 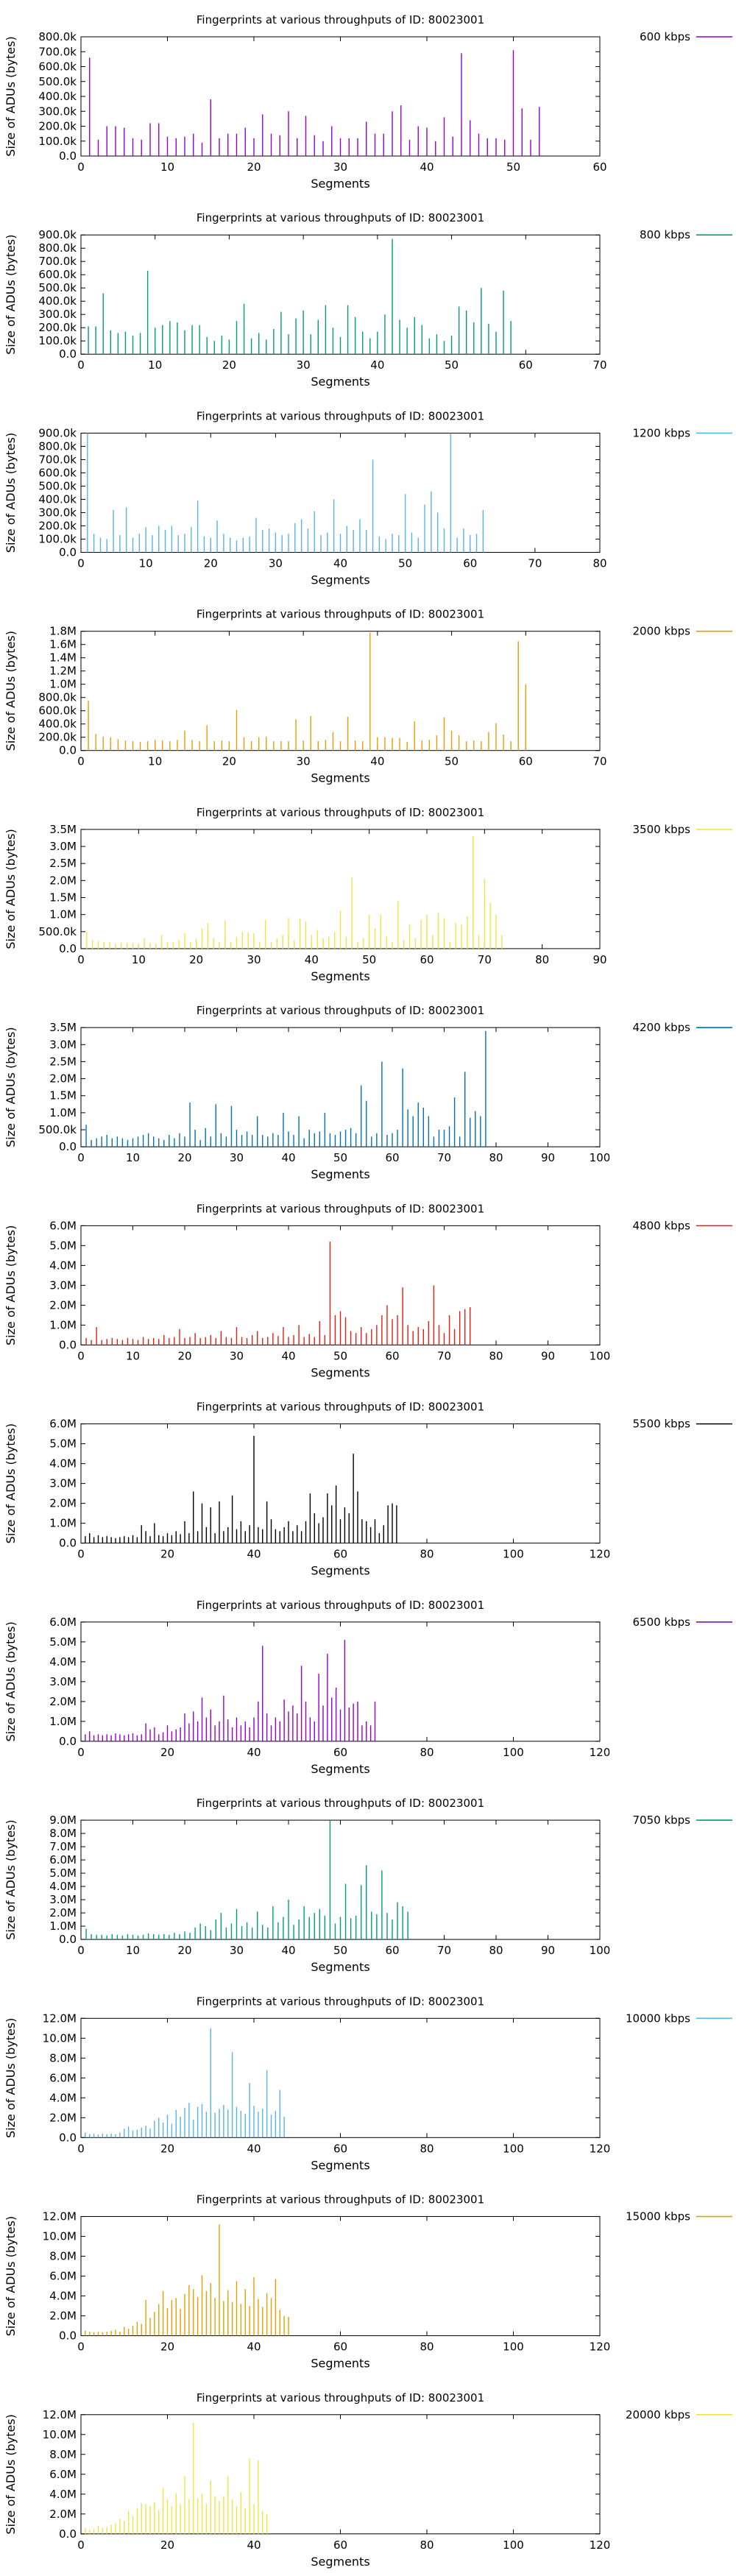 What do you see at coordinates (658, 2018) in the screenshot?
I see `legend-label: 10000 kbps` at bounding box center [658, 2018].